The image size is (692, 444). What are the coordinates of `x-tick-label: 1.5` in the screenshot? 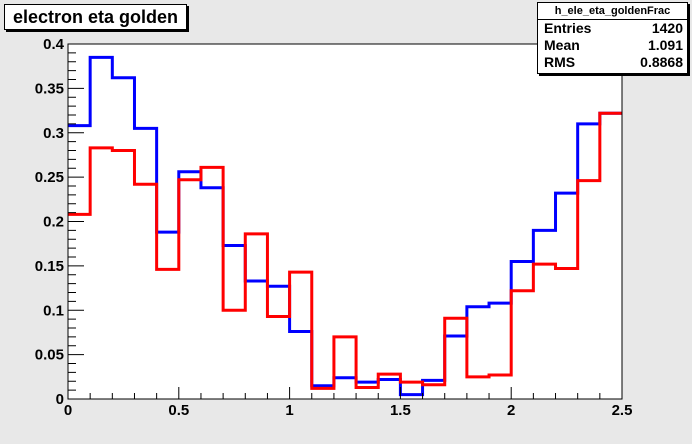 It's located at (400, 410).